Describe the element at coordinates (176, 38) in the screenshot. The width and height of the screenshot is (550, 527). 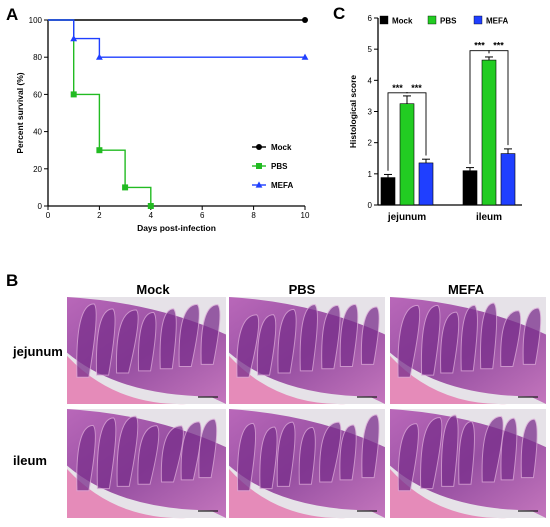
I see `series-line-mefa` at that location.